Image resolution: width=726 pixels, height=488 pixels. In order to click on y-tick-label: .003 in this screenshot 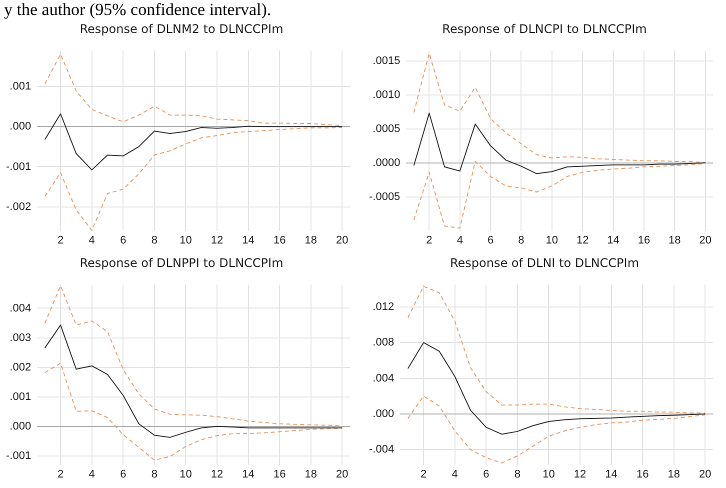, I will do `click(21, 338)`.